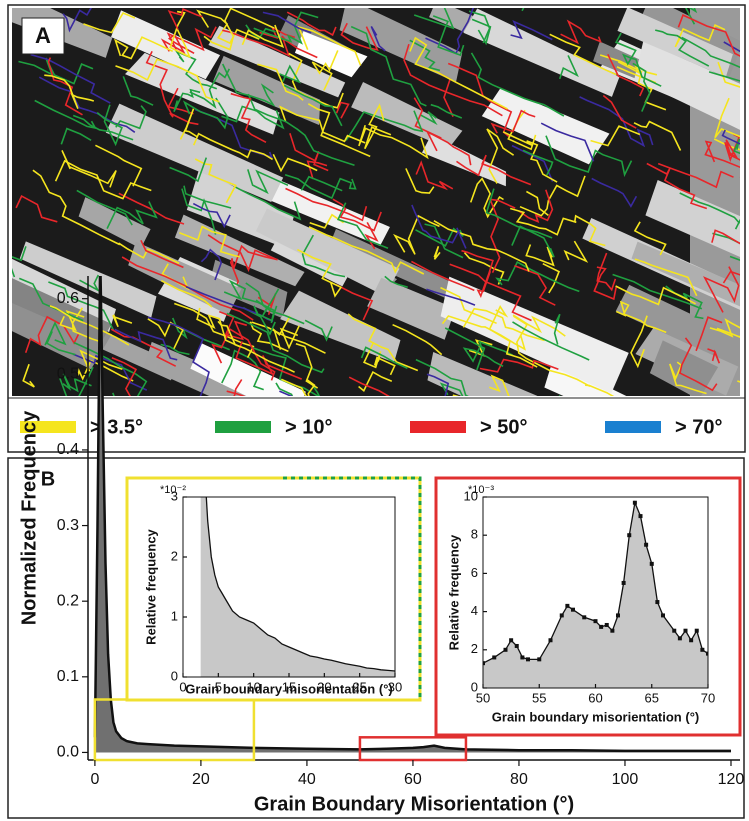  What do you see at coordinates (253, 686) in the screenshot?
I see `x-tick-label: 10` at bounding box center [253, 686].